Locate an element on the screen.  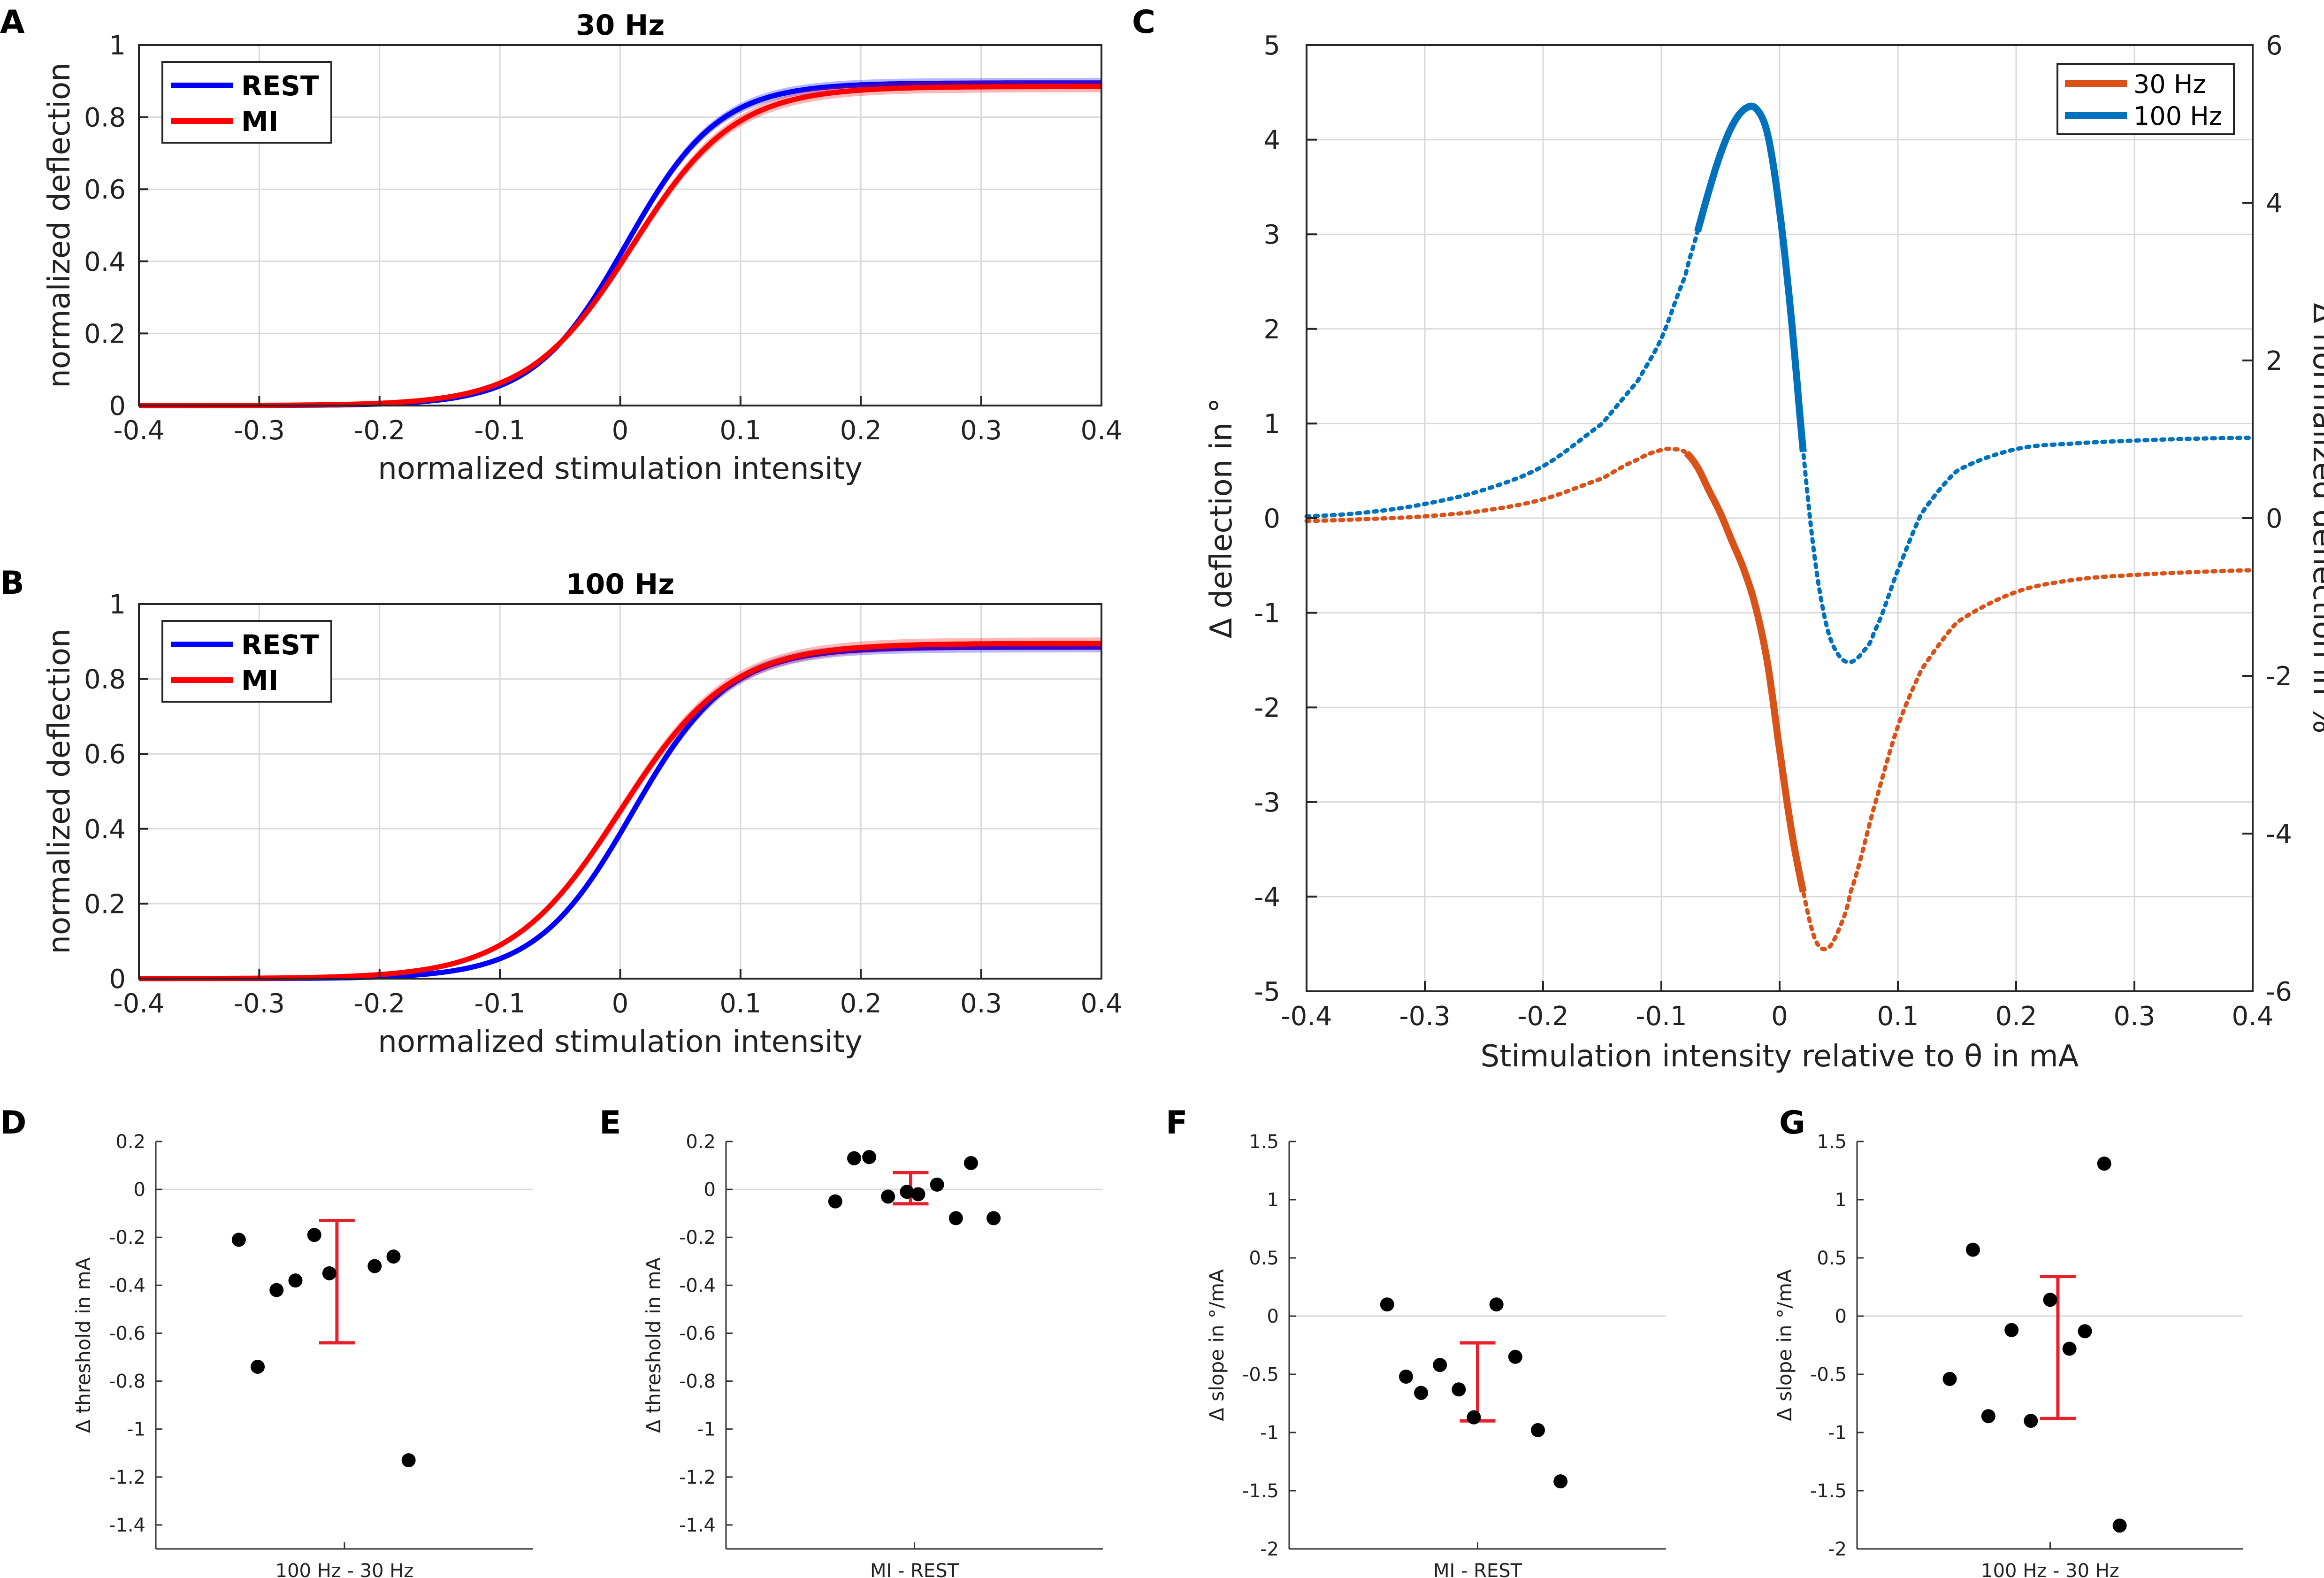
x-tick-label: MI - REST is located at coordinates (1477, 1569).